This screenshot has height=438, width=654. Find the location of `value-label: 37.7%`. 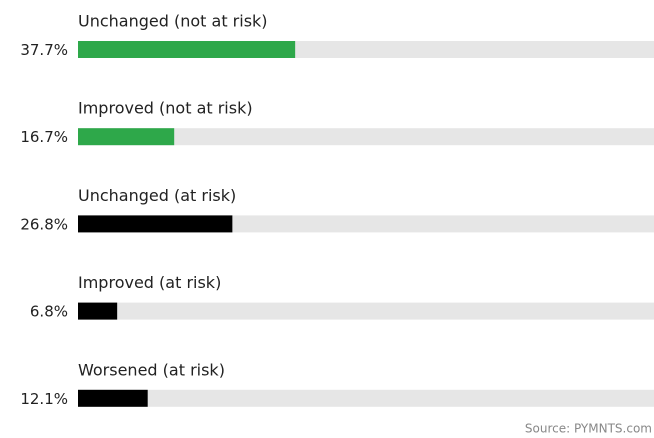

value-label: 37.7% is located at coordinates (44, 50).